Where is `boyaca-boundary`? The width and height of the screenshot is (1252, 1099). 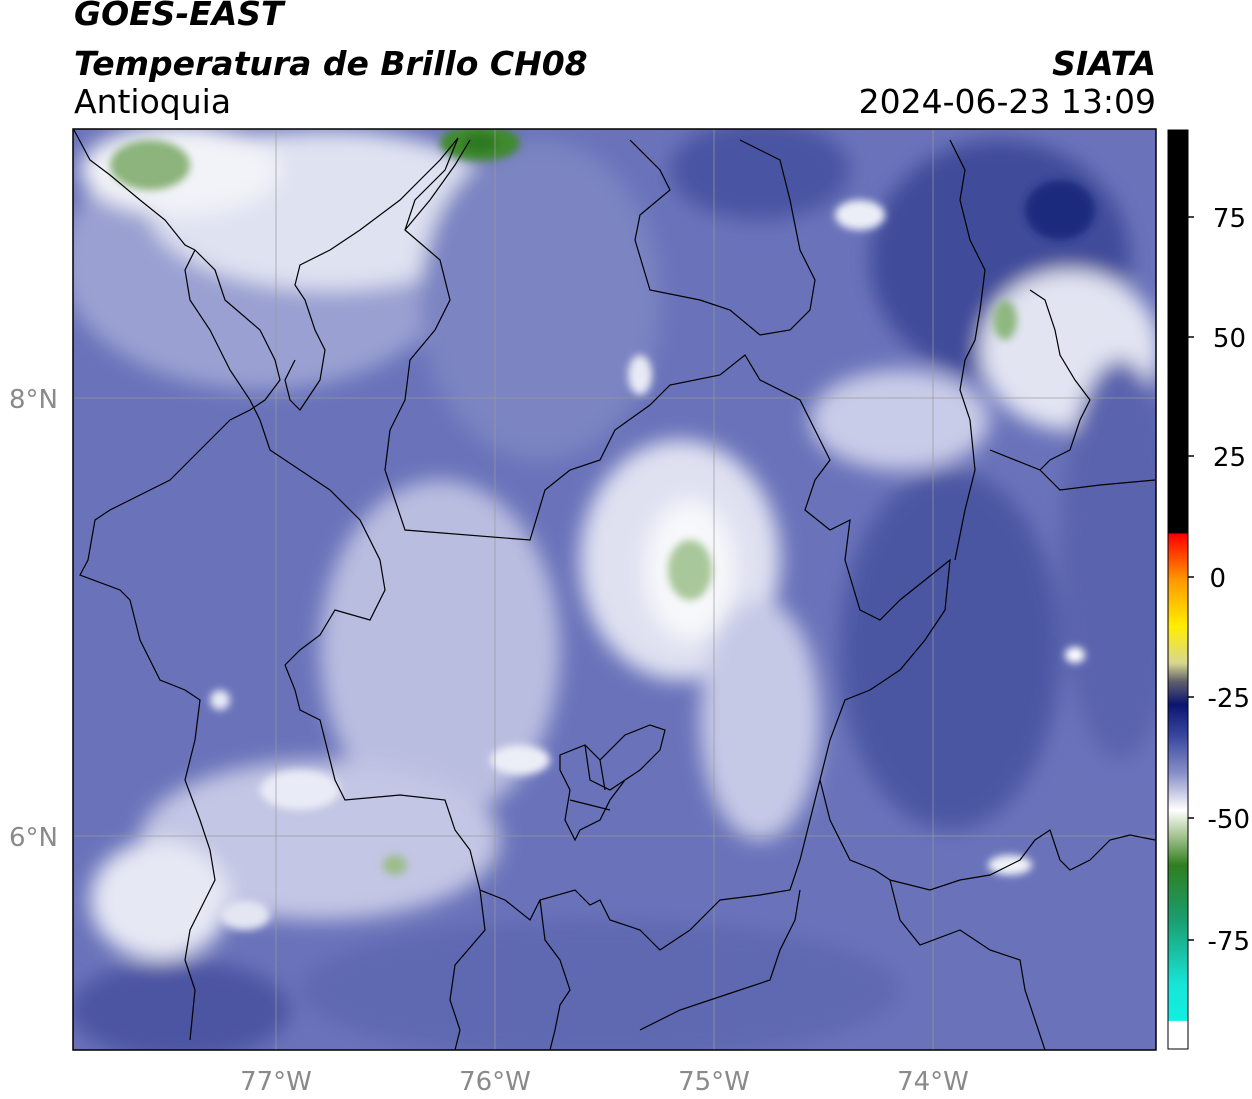 boyaca-boundary is located at coordinates (1022, 860).